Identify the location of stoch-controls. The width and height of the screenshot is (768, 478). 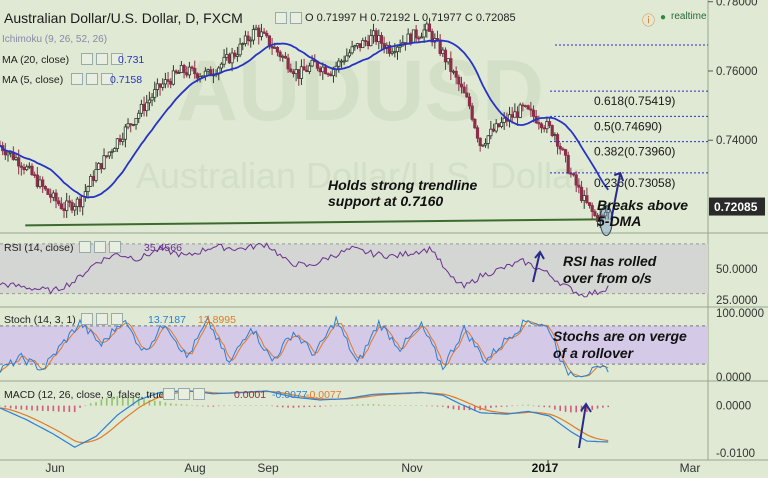
(100, 318).